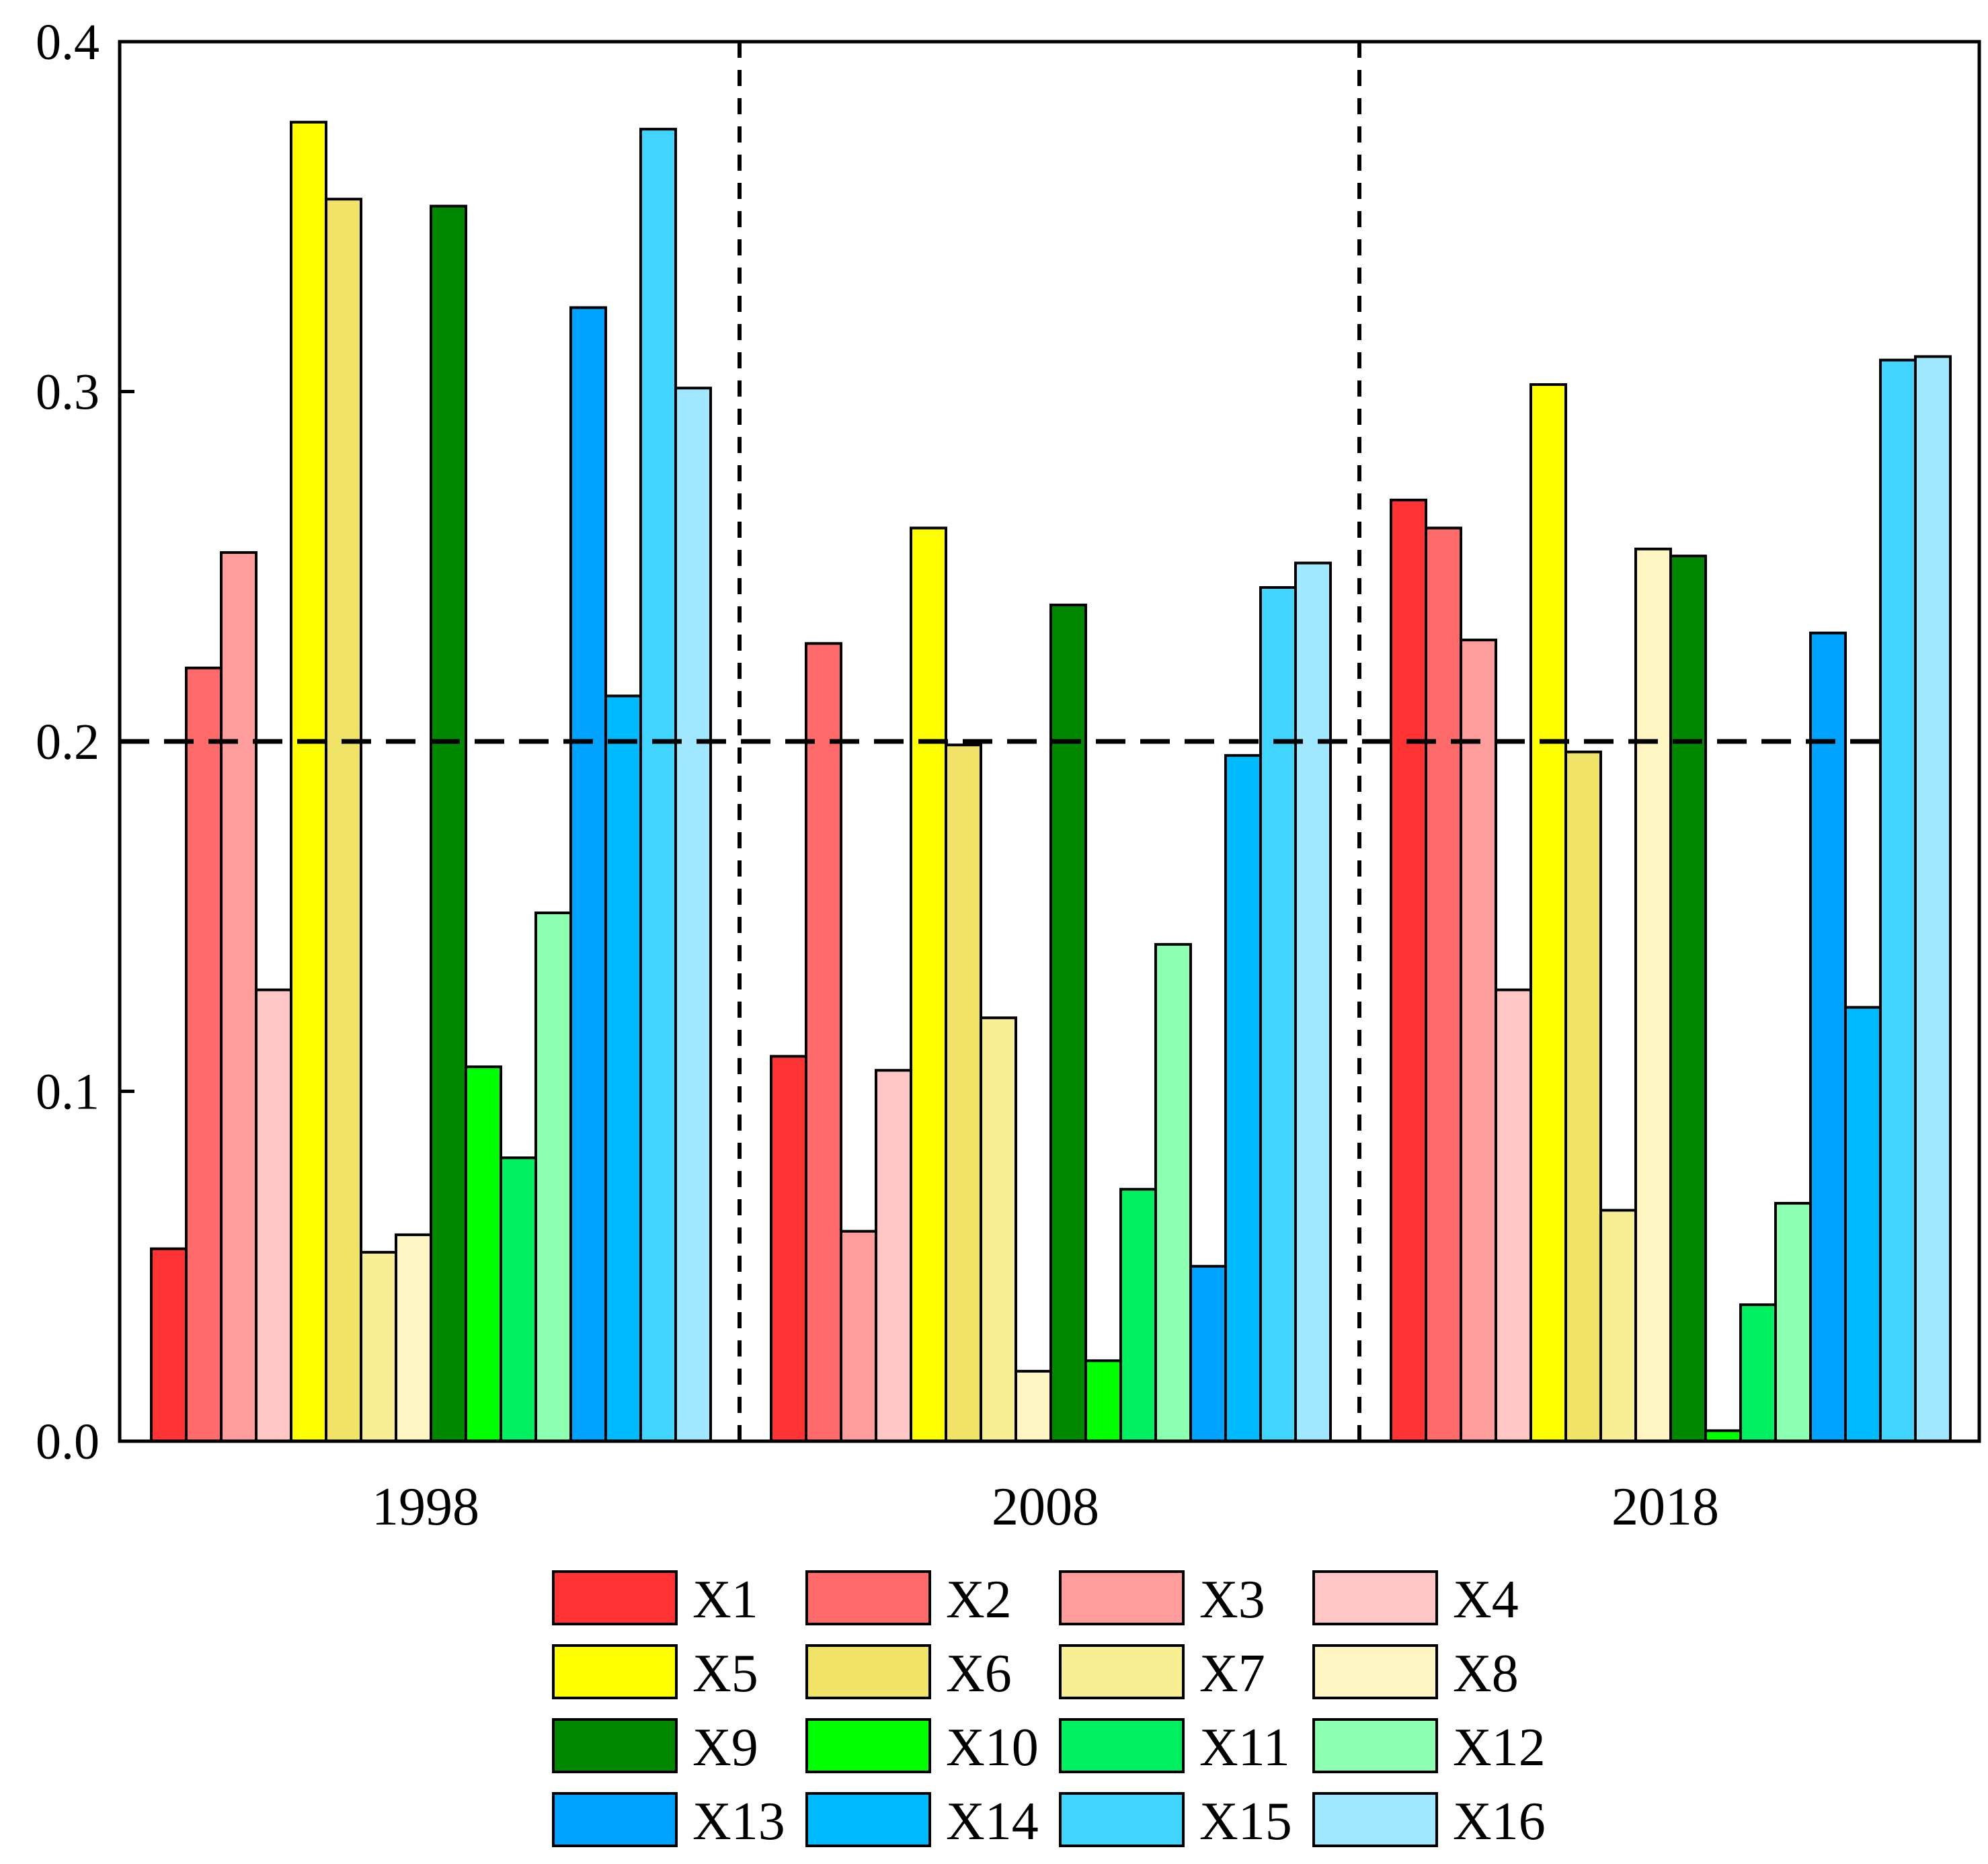 The width and height of the screenshot is (1988, 1864). Describe the element at coordinates (68, 742) in the screenshot. I see `y-tick-label: 0.2` at that location.